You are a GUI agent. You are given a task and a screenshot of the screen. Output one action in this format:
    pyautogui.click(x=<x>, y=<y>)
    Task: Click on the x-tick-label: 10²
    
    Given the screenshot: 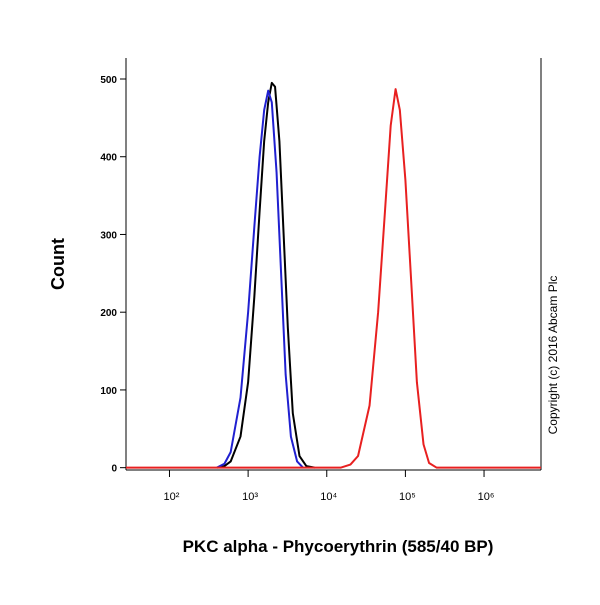 What is the action you would take?
    pyautogui.click(x=172, y=497)
    